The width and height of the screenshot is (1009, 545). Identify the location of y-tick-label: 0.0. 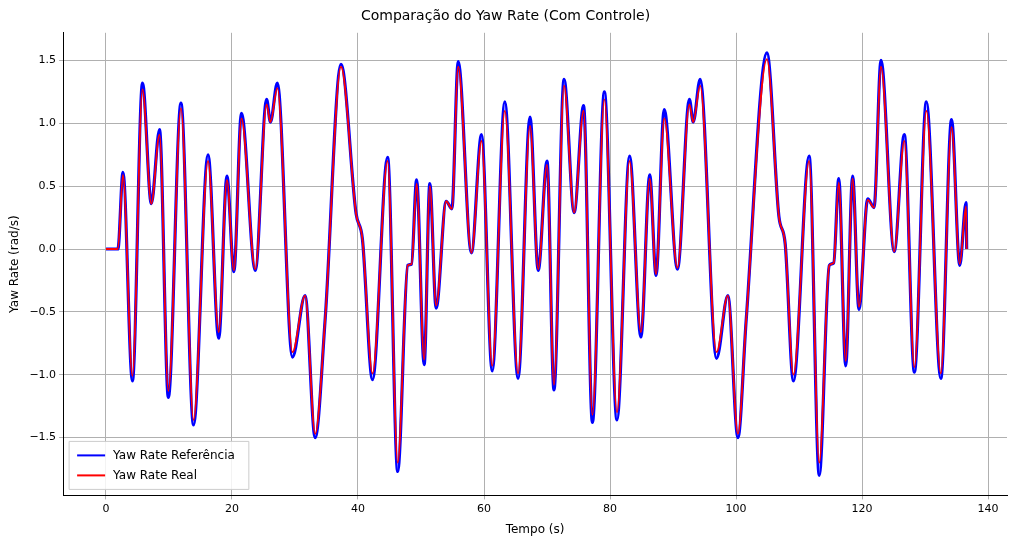
(47, 248).